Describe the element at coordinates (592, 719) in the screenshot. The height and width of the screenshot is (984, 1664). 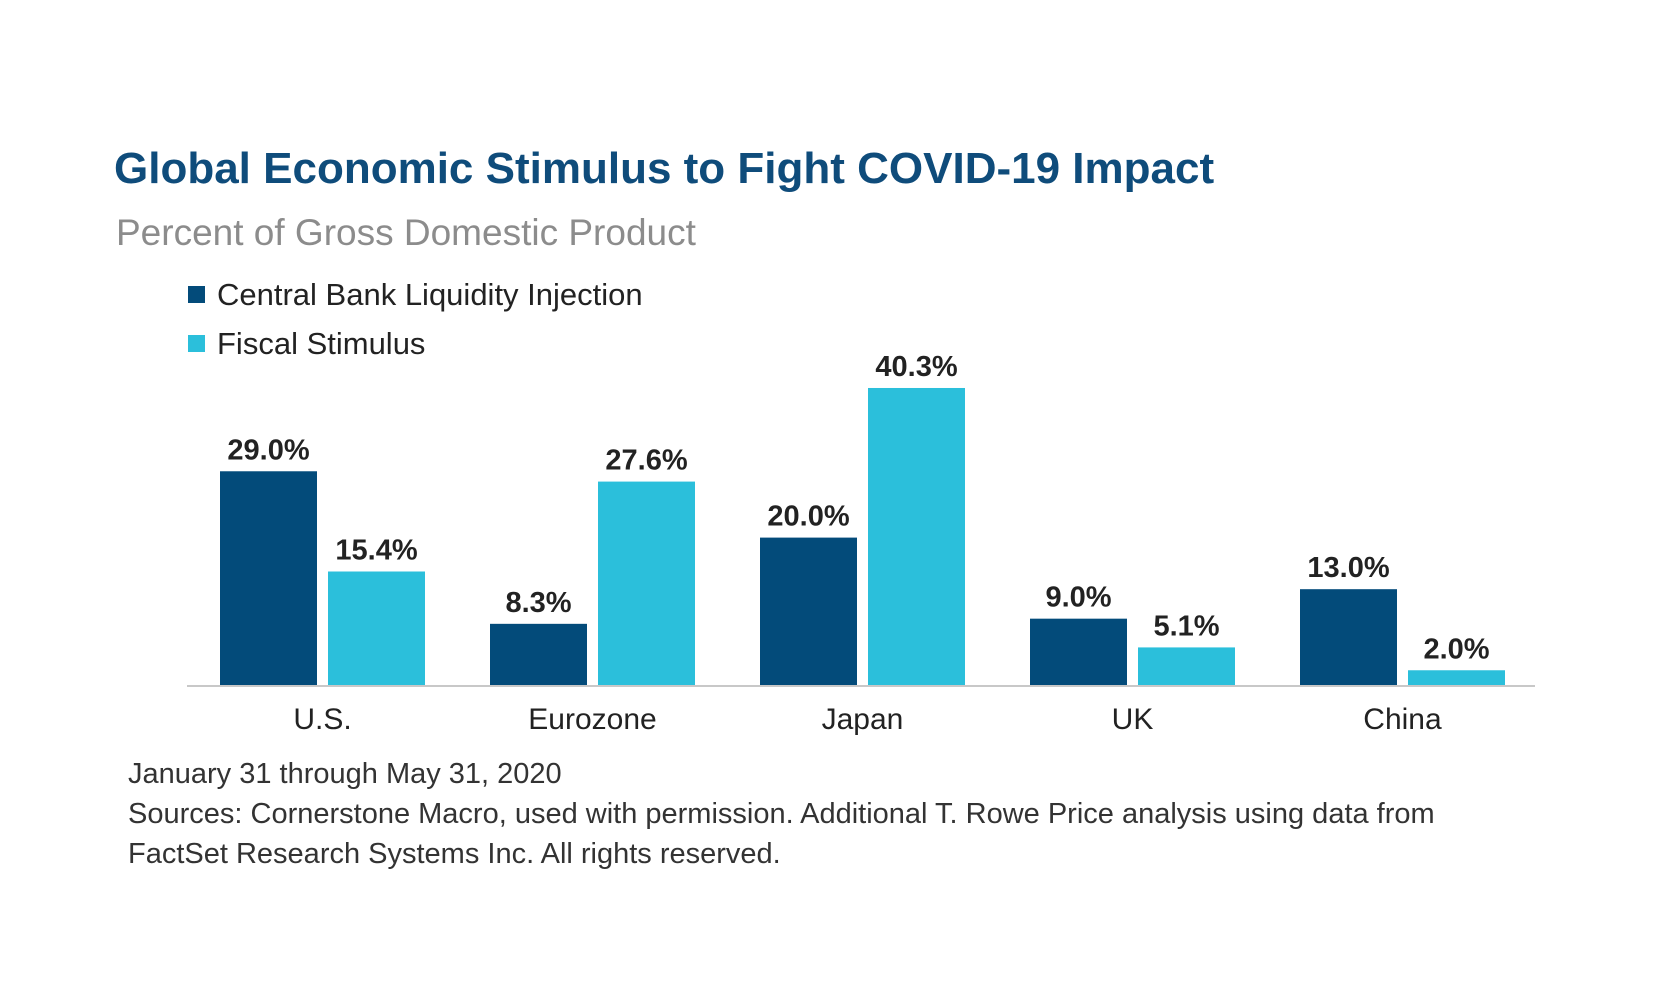
I see `category-label-eurozone: Eurozone` at that location.